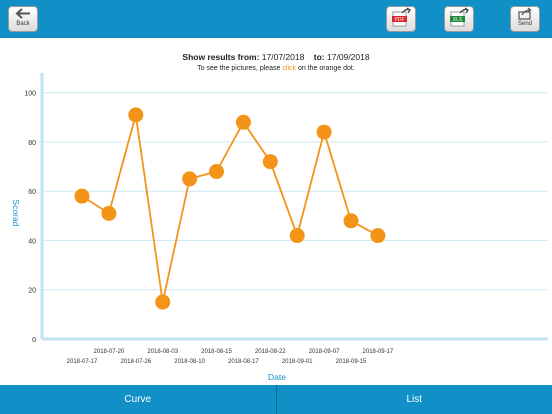 The height and width of the screenshot is (414, 552). I want to click on xls-label: XLS, so click(458, 20).